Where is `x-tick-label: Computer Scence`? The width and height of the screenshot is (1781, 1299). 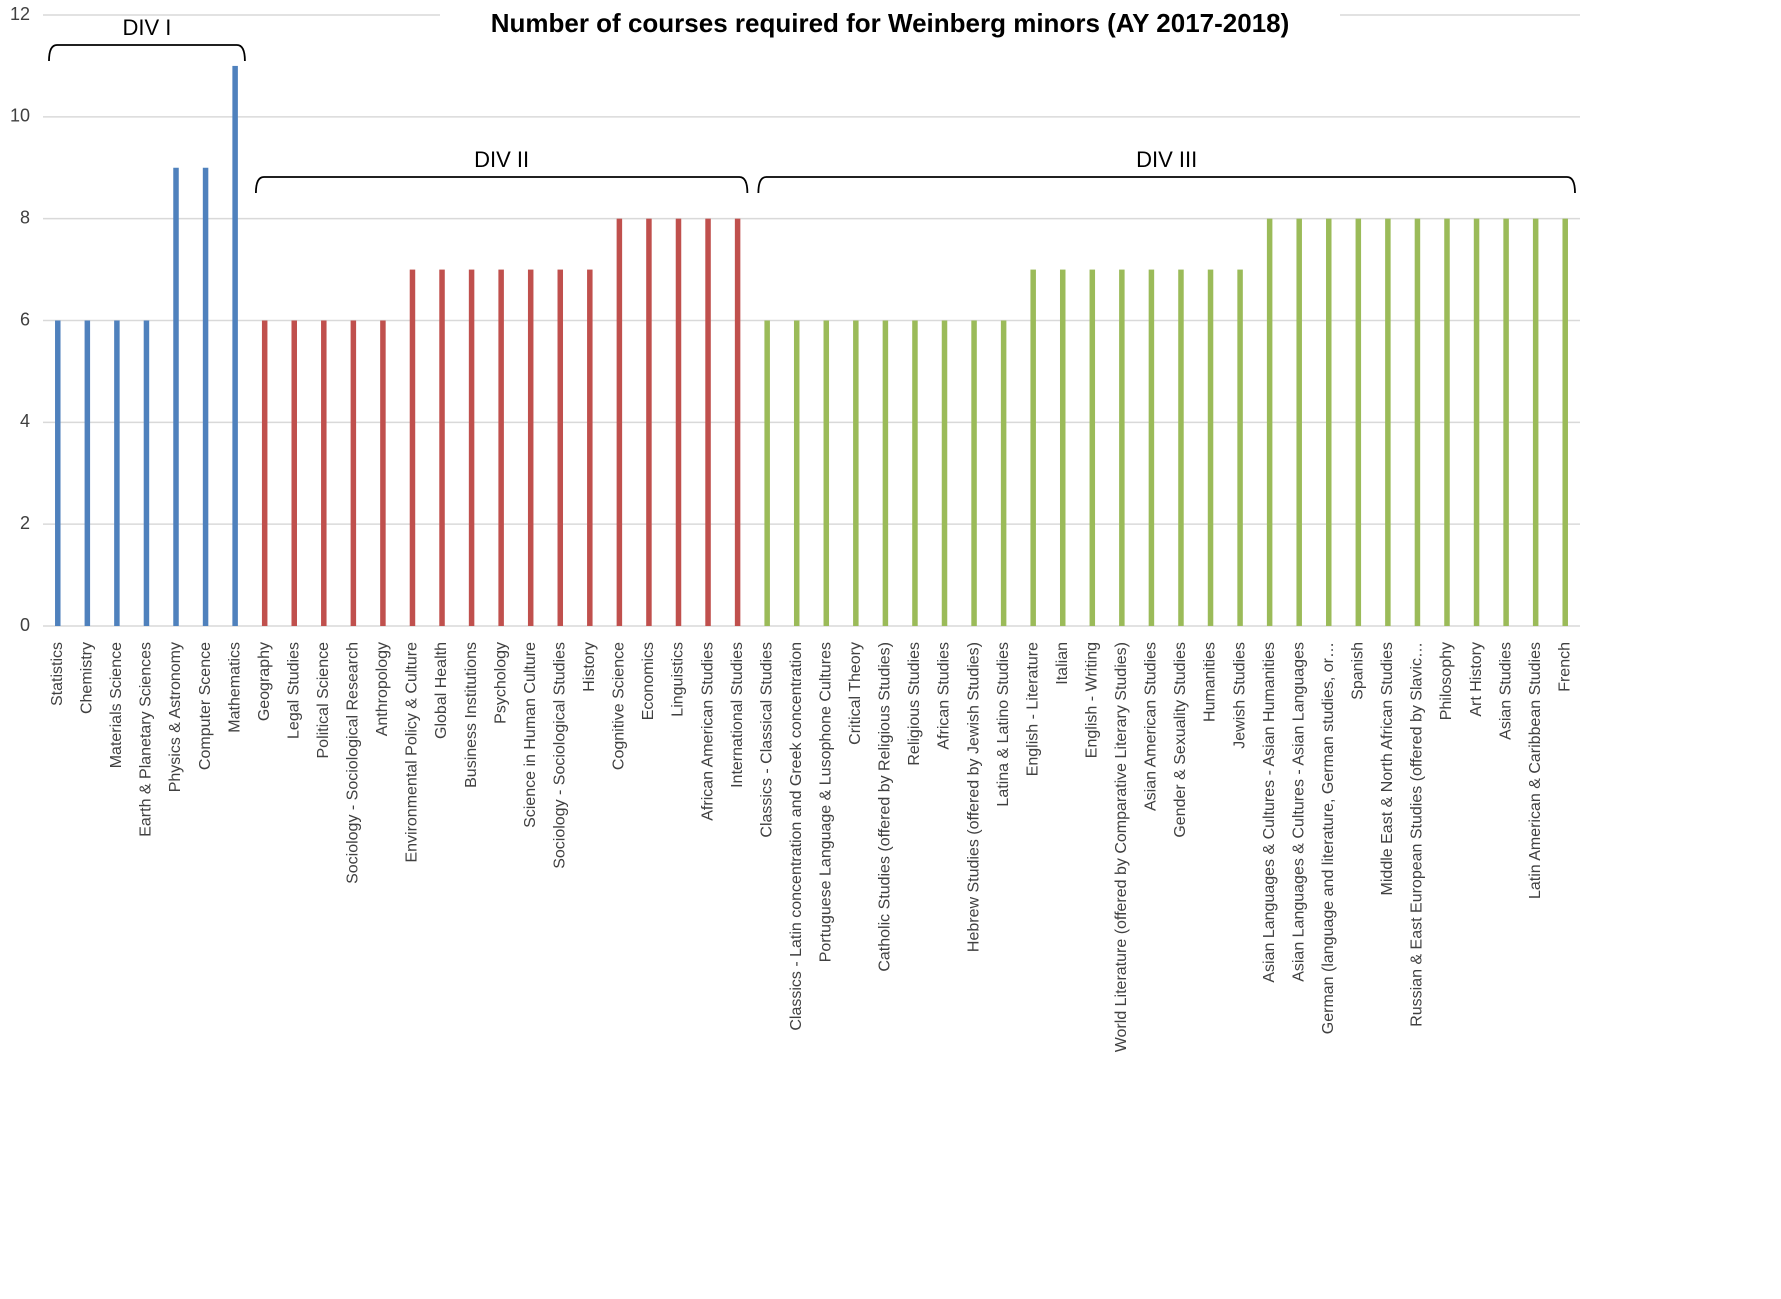
x-tick-label: Computer Scence is located at coordinates (205, 706).